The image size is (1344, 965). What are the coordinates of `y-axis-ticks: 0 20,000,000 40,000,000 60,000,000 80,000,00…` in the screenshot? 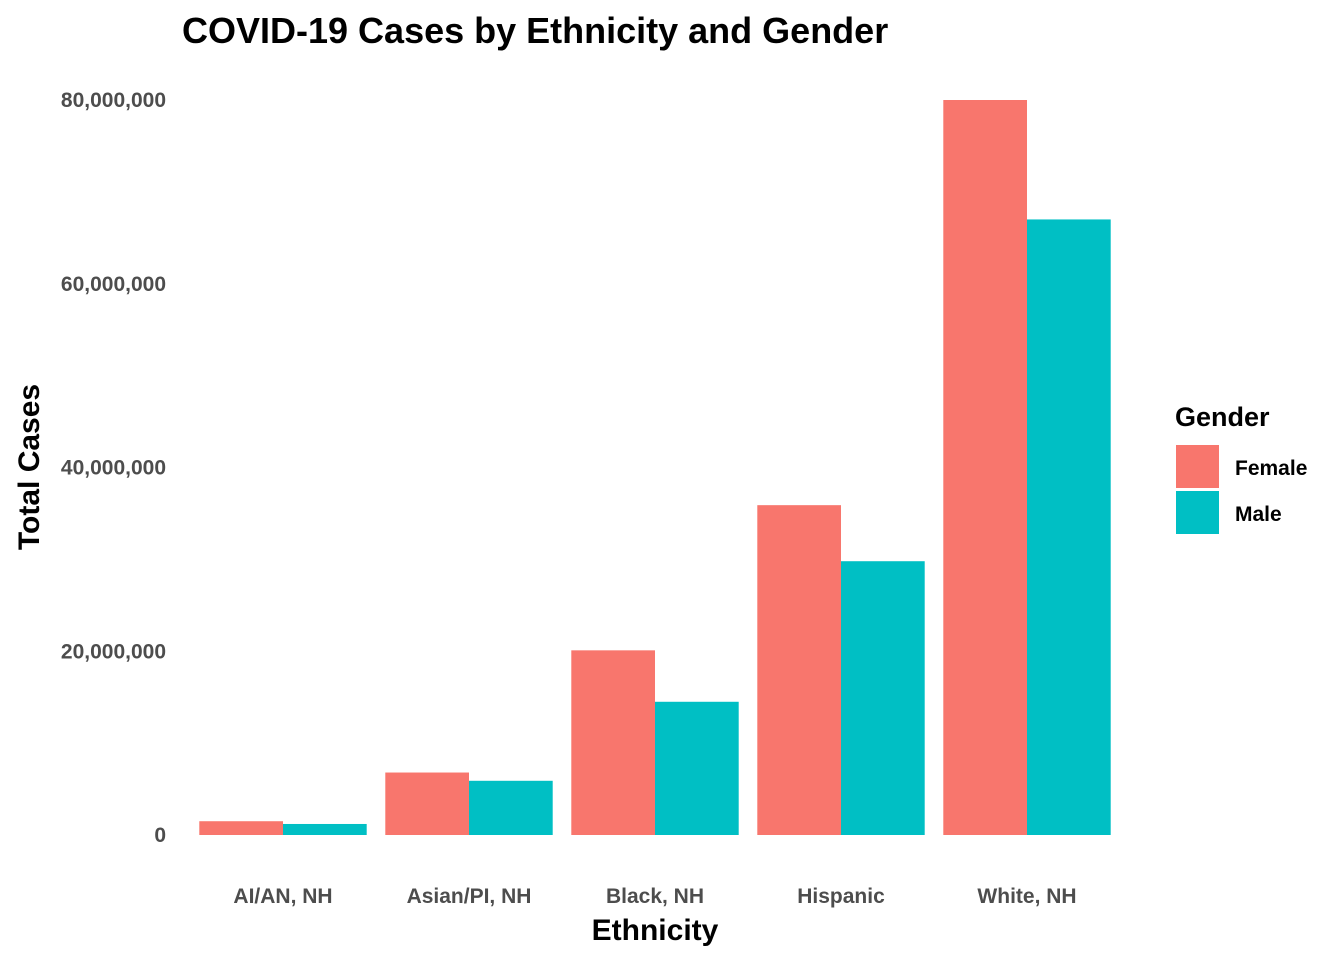 It's located at (113, 468).